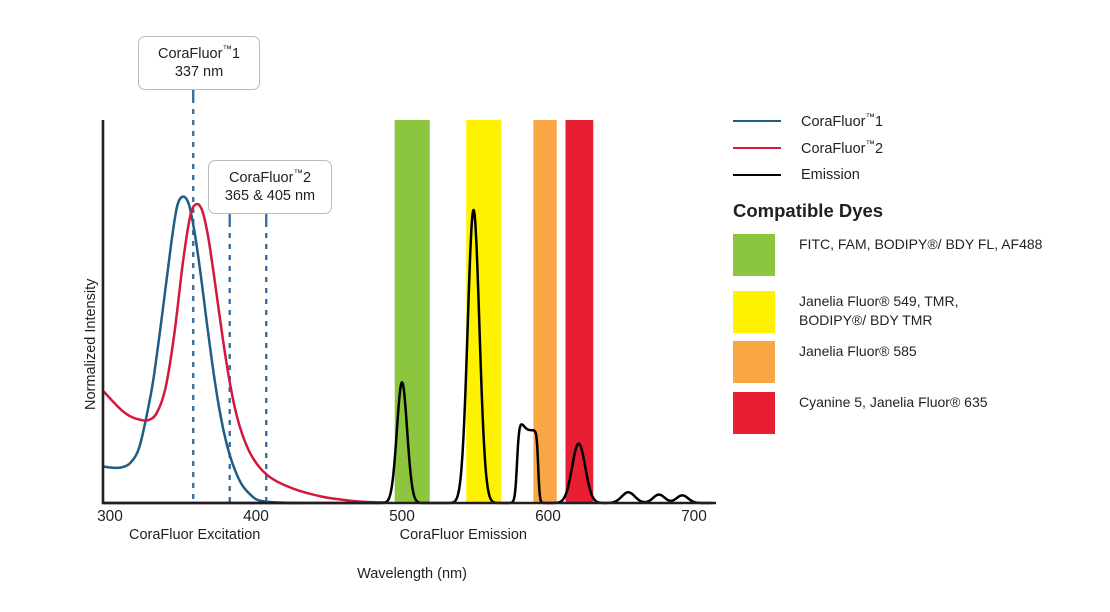  What do you see at coordinates (893, 402) in the screenshot?
I see `dye-label-3: Cyanine 5, Janelia Fluor® 635` at bounding box center [893, 402].